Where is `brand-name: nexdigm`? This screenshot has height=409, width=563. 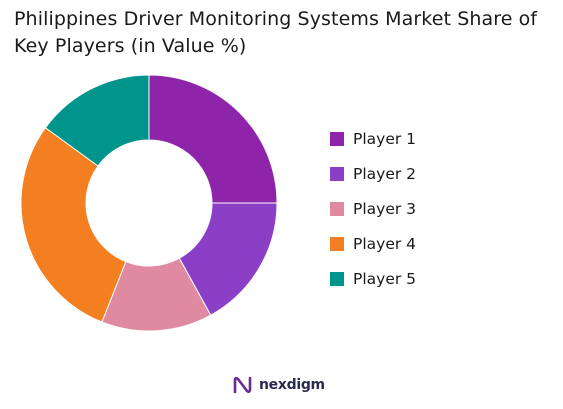 brand-name: nexdigm is located at coordinates (292, 385).